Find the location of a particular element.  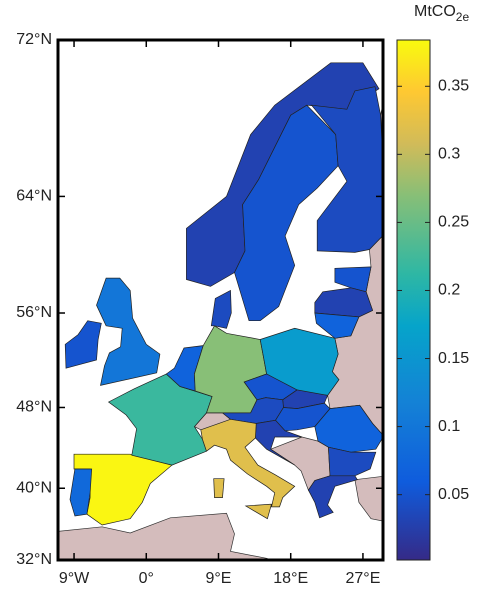

y-tick-label: 56°N is located at coordinates (34, 312).